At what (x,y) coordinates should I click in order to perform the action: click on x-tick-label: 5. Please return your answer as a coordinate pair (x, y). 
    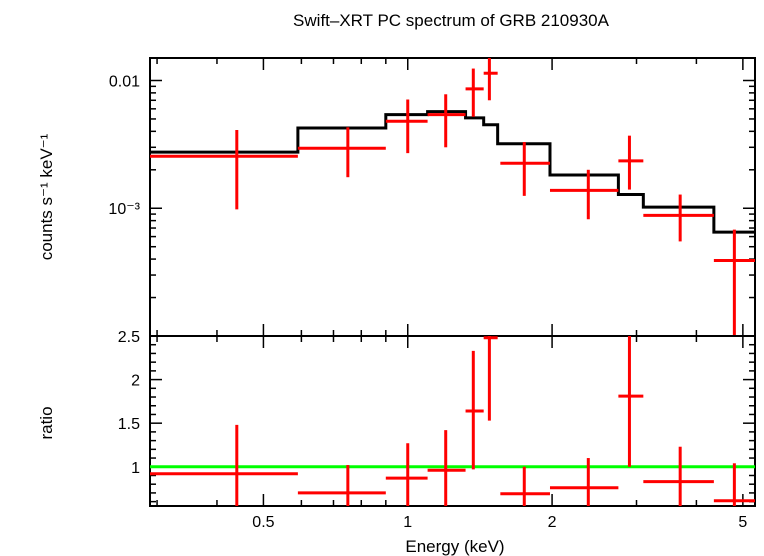
    Looking at the image, I should click on (742, 522).